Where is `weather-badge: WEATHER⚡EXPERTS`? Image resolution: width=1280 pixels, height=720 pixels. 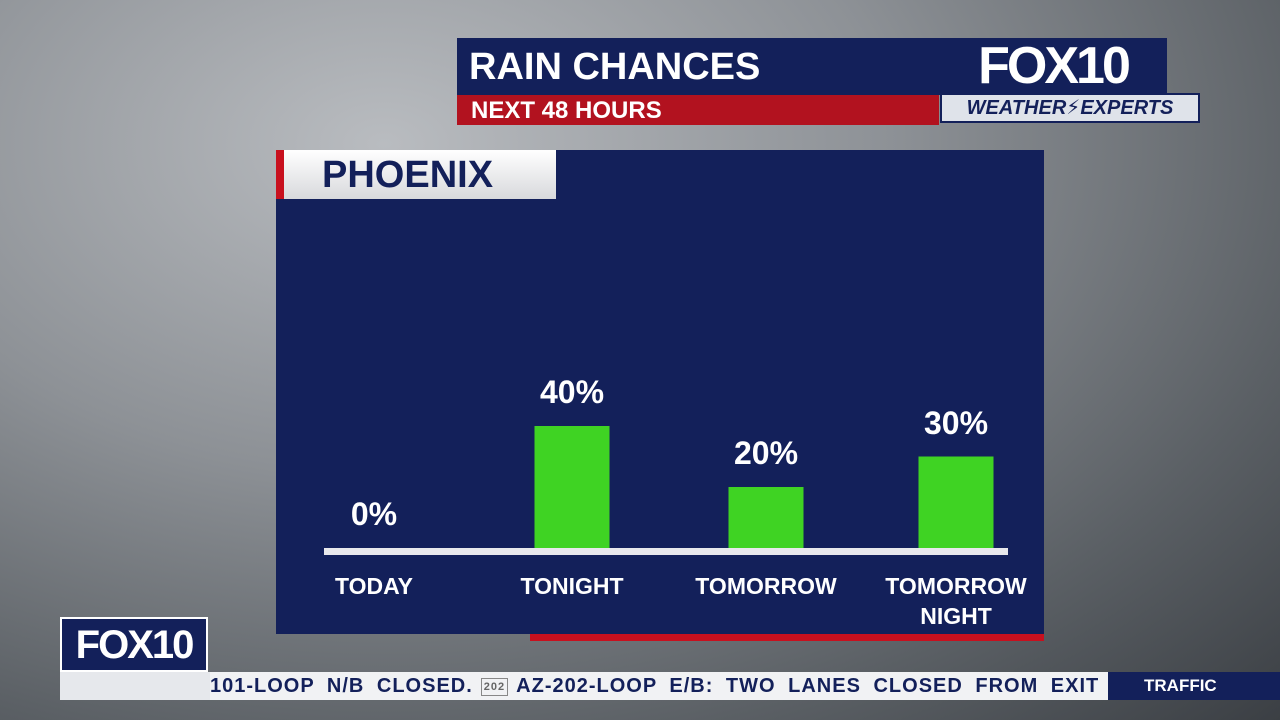
weather-badge: WEATHER⚡EXPERTS is located at coordinates (1070, 108).